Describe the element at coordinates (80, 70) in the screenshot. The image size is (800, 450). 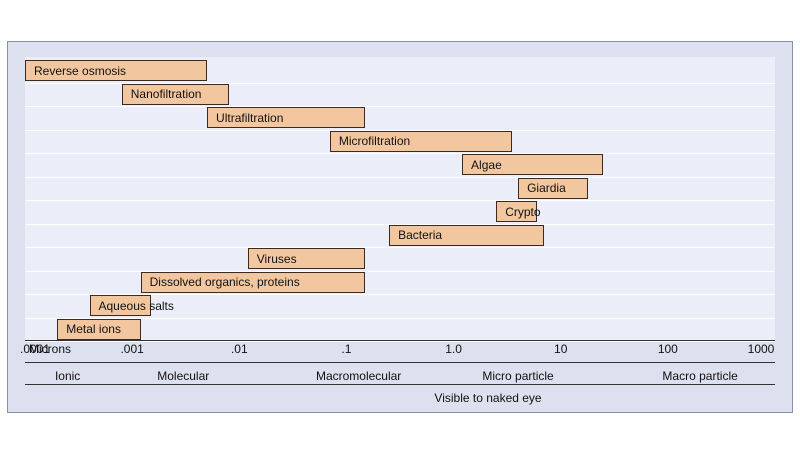
I see `bar-label: Reverse osmosis` at that location.